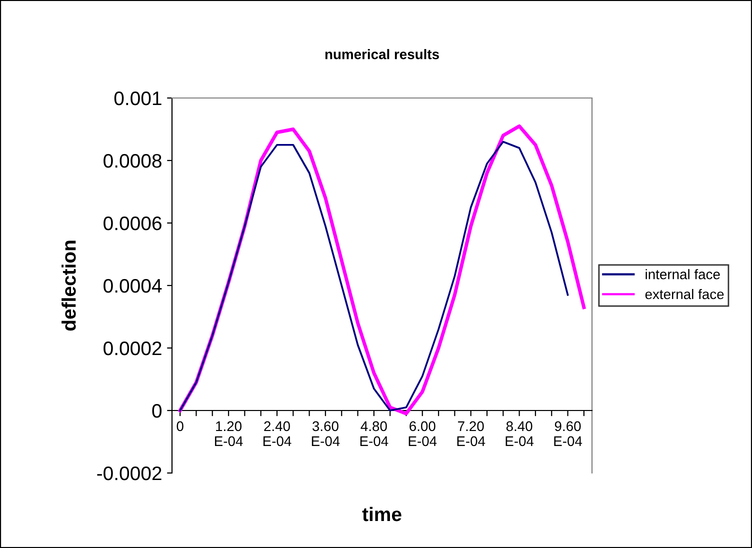 This screenshot has height=548, width=752. What do you see at coordinates (129, 473) in the screenshot?
I see `y-tick-label: -0.0002` at bounding box center [129, 473].